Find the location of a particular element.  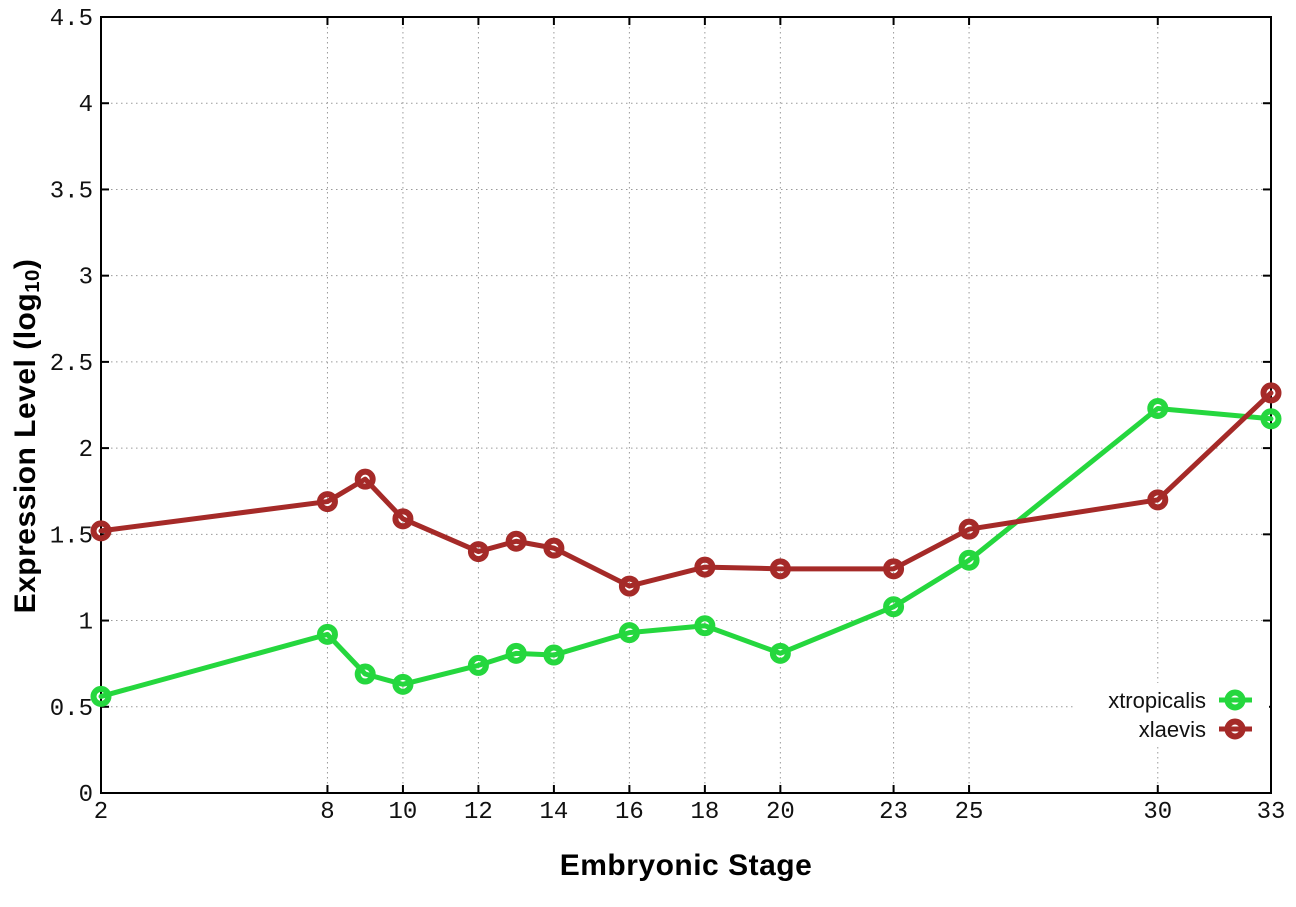

x-axis-title-text: Embryonic Stage is located at coordinates (686, 865).